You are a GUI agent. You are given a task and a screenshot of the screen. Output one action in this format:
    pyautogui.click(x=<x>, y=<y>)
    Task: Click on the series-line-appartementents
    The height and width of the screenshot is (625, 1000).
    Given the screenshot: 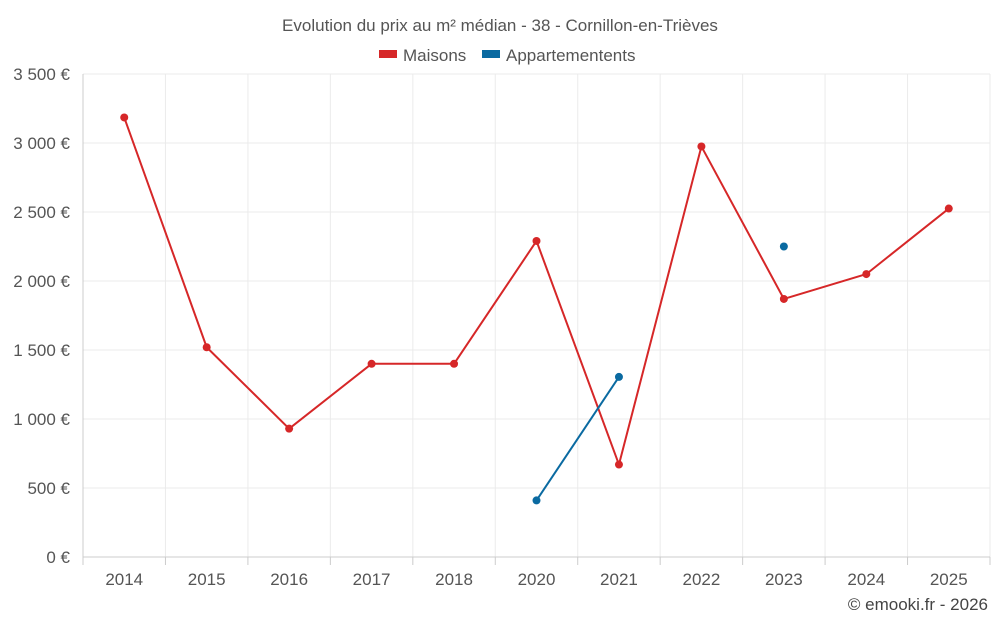 What is the action you would take?
    pyautogui.click(x=577, y=438)
    